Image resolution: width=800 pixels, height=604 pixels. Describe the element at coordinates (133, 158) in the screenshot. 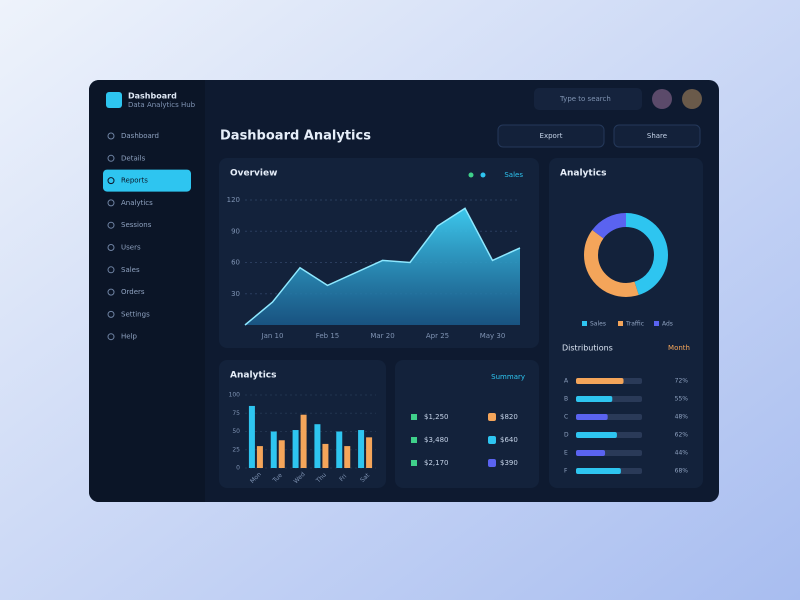

I see `nav-item: Details` at that location.